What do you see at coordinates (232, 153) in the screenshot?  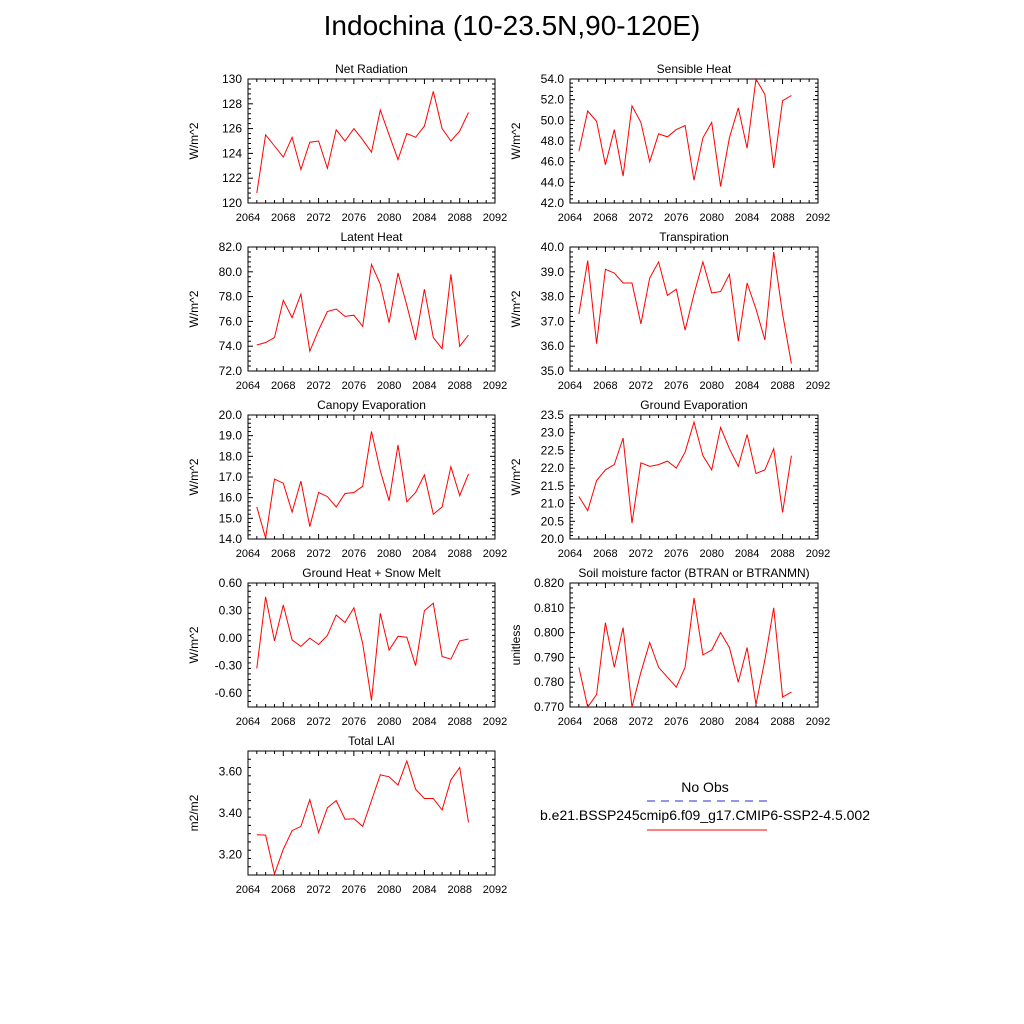 I see `y-tick-label: 124` at bounding box center [232, 153].